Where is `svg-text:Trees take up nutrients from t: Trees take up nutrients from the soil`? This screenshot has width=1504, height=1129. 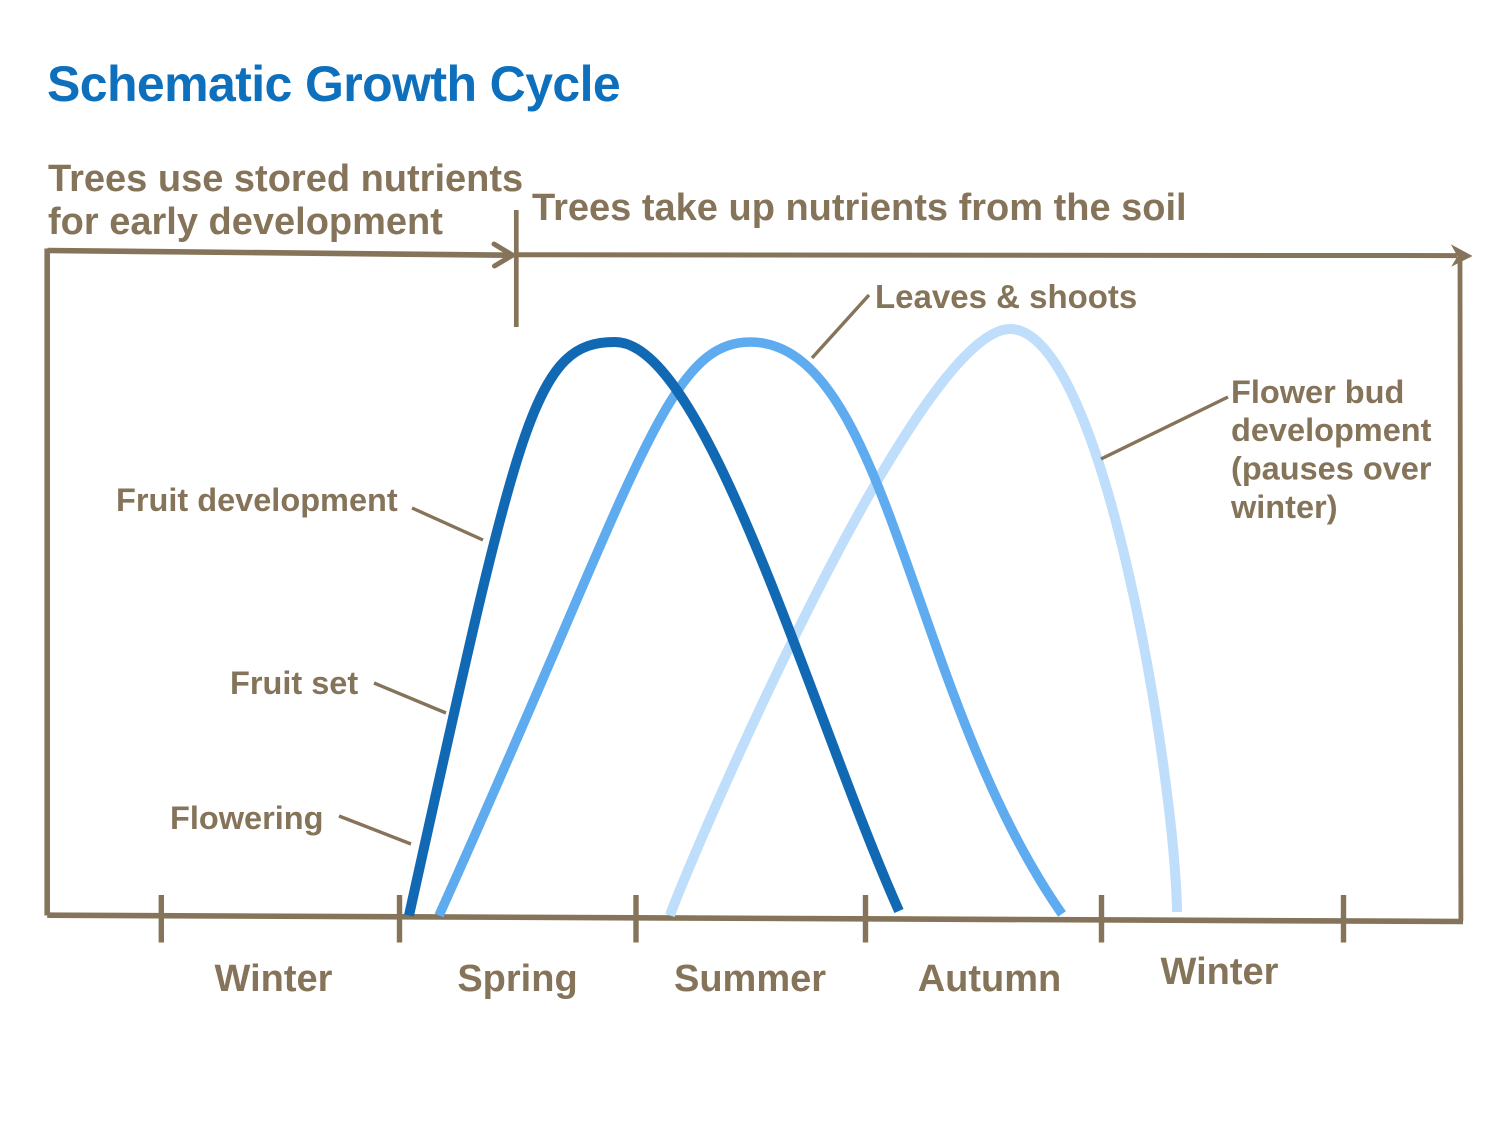
svg-text:Trees take up nutrients from t: Trees take up nutrients from the soil is located at coordinates (859, 208).